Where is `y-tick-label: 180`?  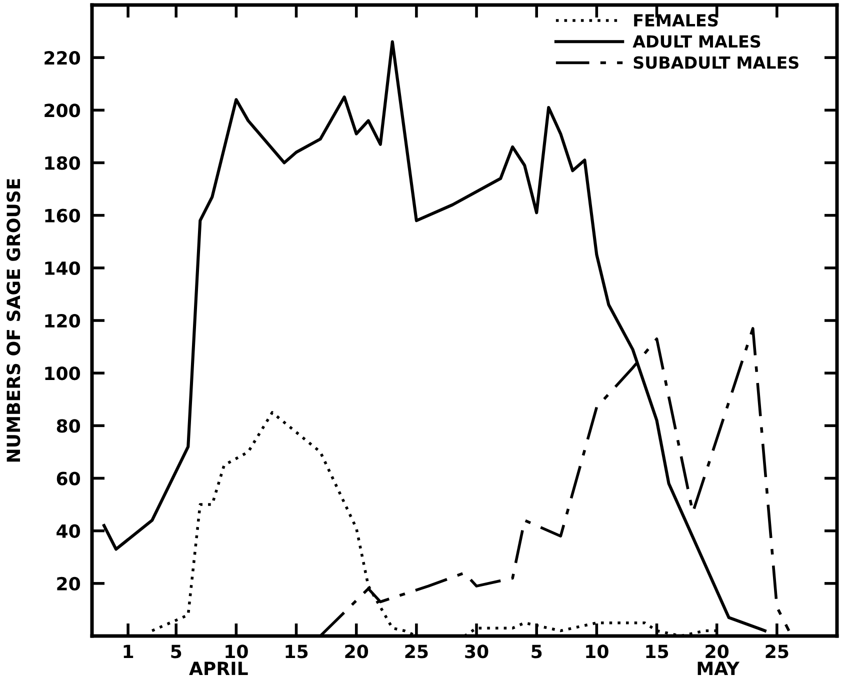
y-tick-label: 180 is located at coordinates (62, 163).